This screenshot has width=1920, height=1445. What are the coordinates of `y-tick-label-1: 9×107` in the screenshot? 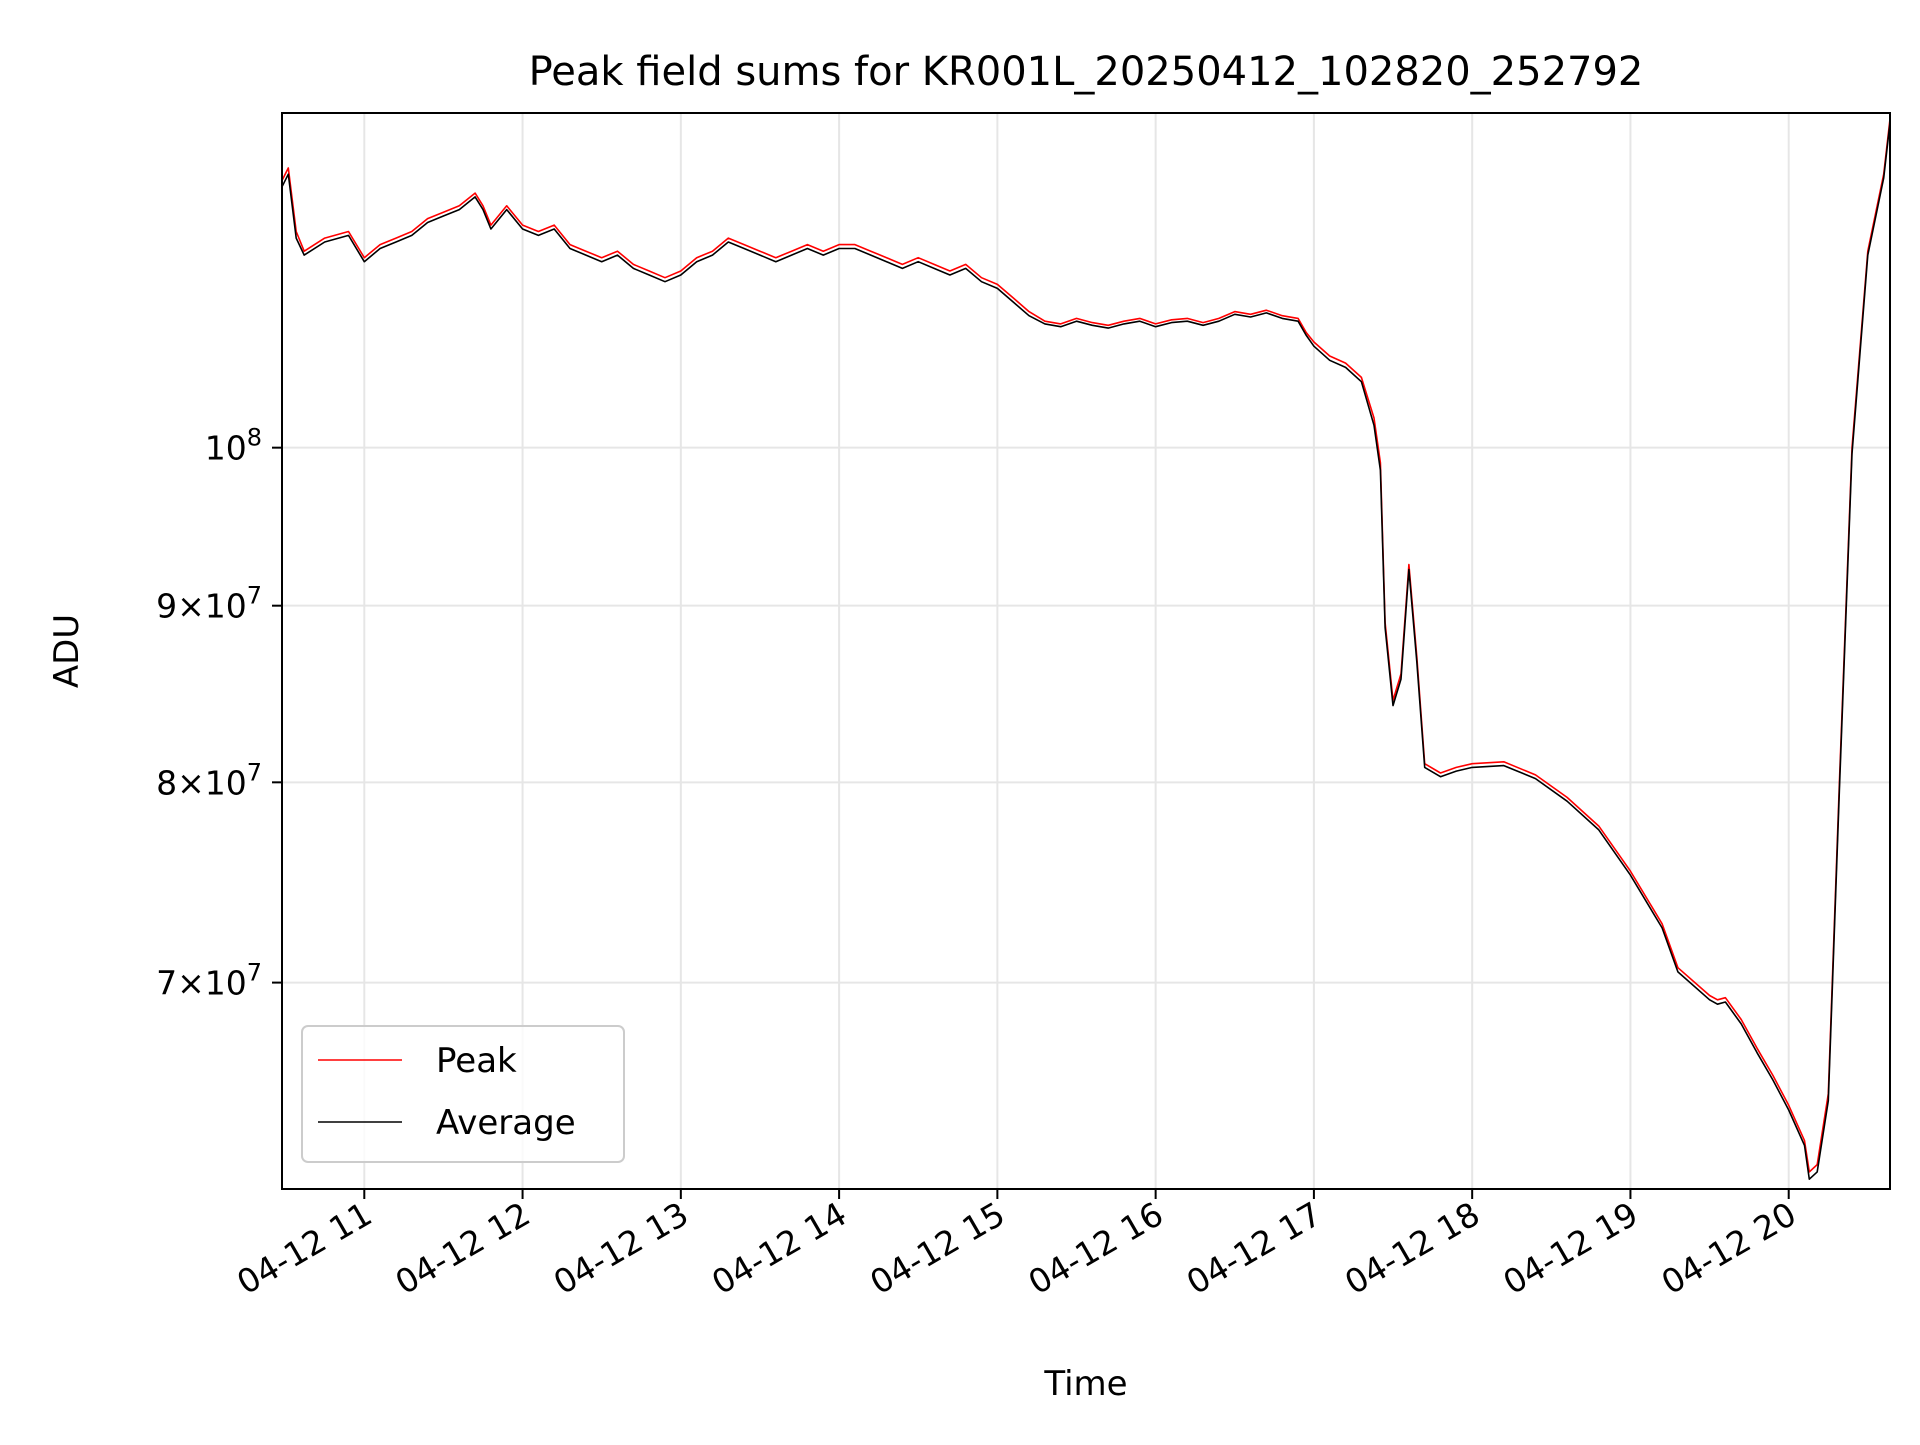 It's located at (209, 604).